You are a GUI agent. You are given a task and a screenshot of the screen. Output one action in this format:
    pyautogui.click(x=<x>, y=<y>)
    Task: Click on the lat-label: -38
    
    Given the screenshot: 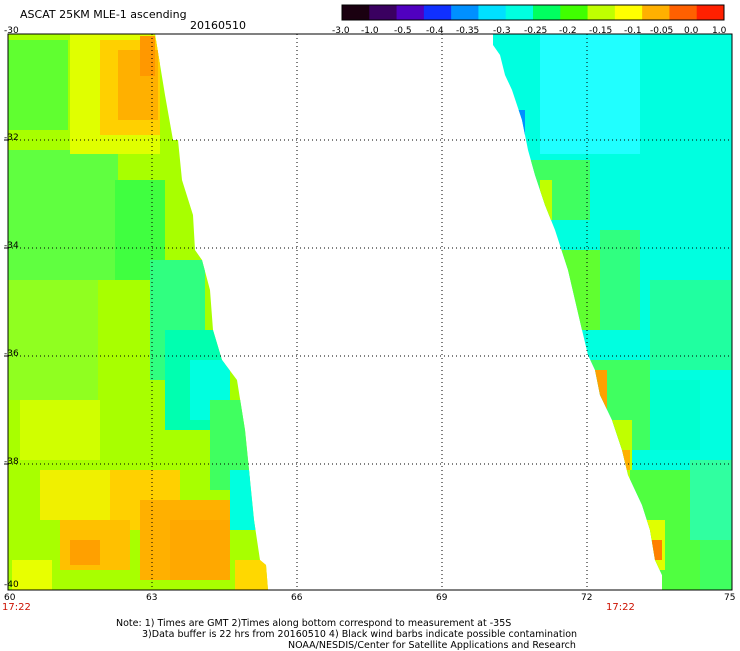 What is the action you would take?
    pyautogui.click(x=11, y=462)
    